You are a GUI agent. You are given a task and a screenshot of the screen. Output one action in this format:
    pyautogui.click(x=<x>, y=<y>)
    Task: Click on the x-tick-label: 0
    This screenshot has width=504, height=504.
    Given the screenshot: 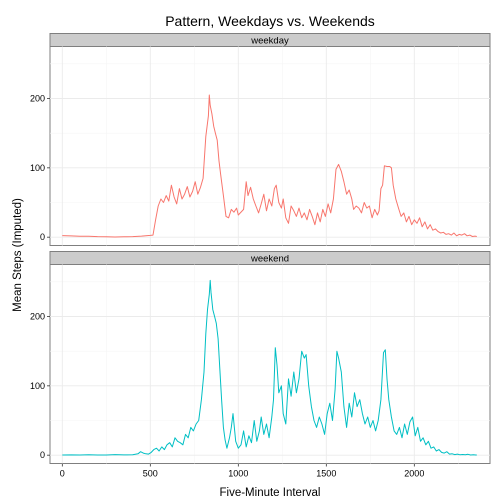 What is the action you would take?
    pyautogui.click(x=62, y=474)
    